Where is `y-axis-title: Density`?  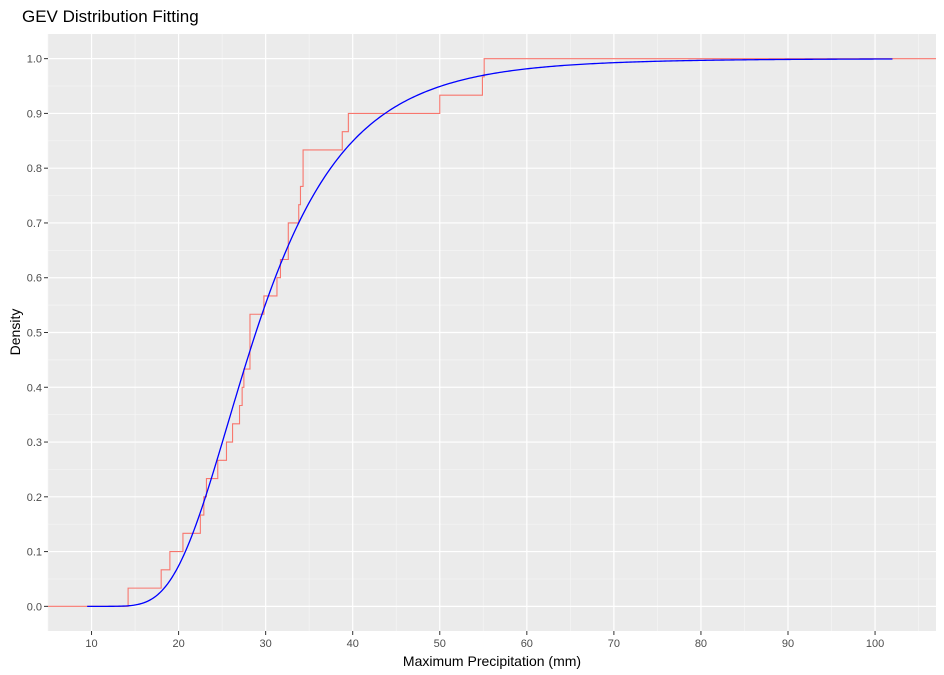
y-axis-title: Density is located at coordinates (15, 332).